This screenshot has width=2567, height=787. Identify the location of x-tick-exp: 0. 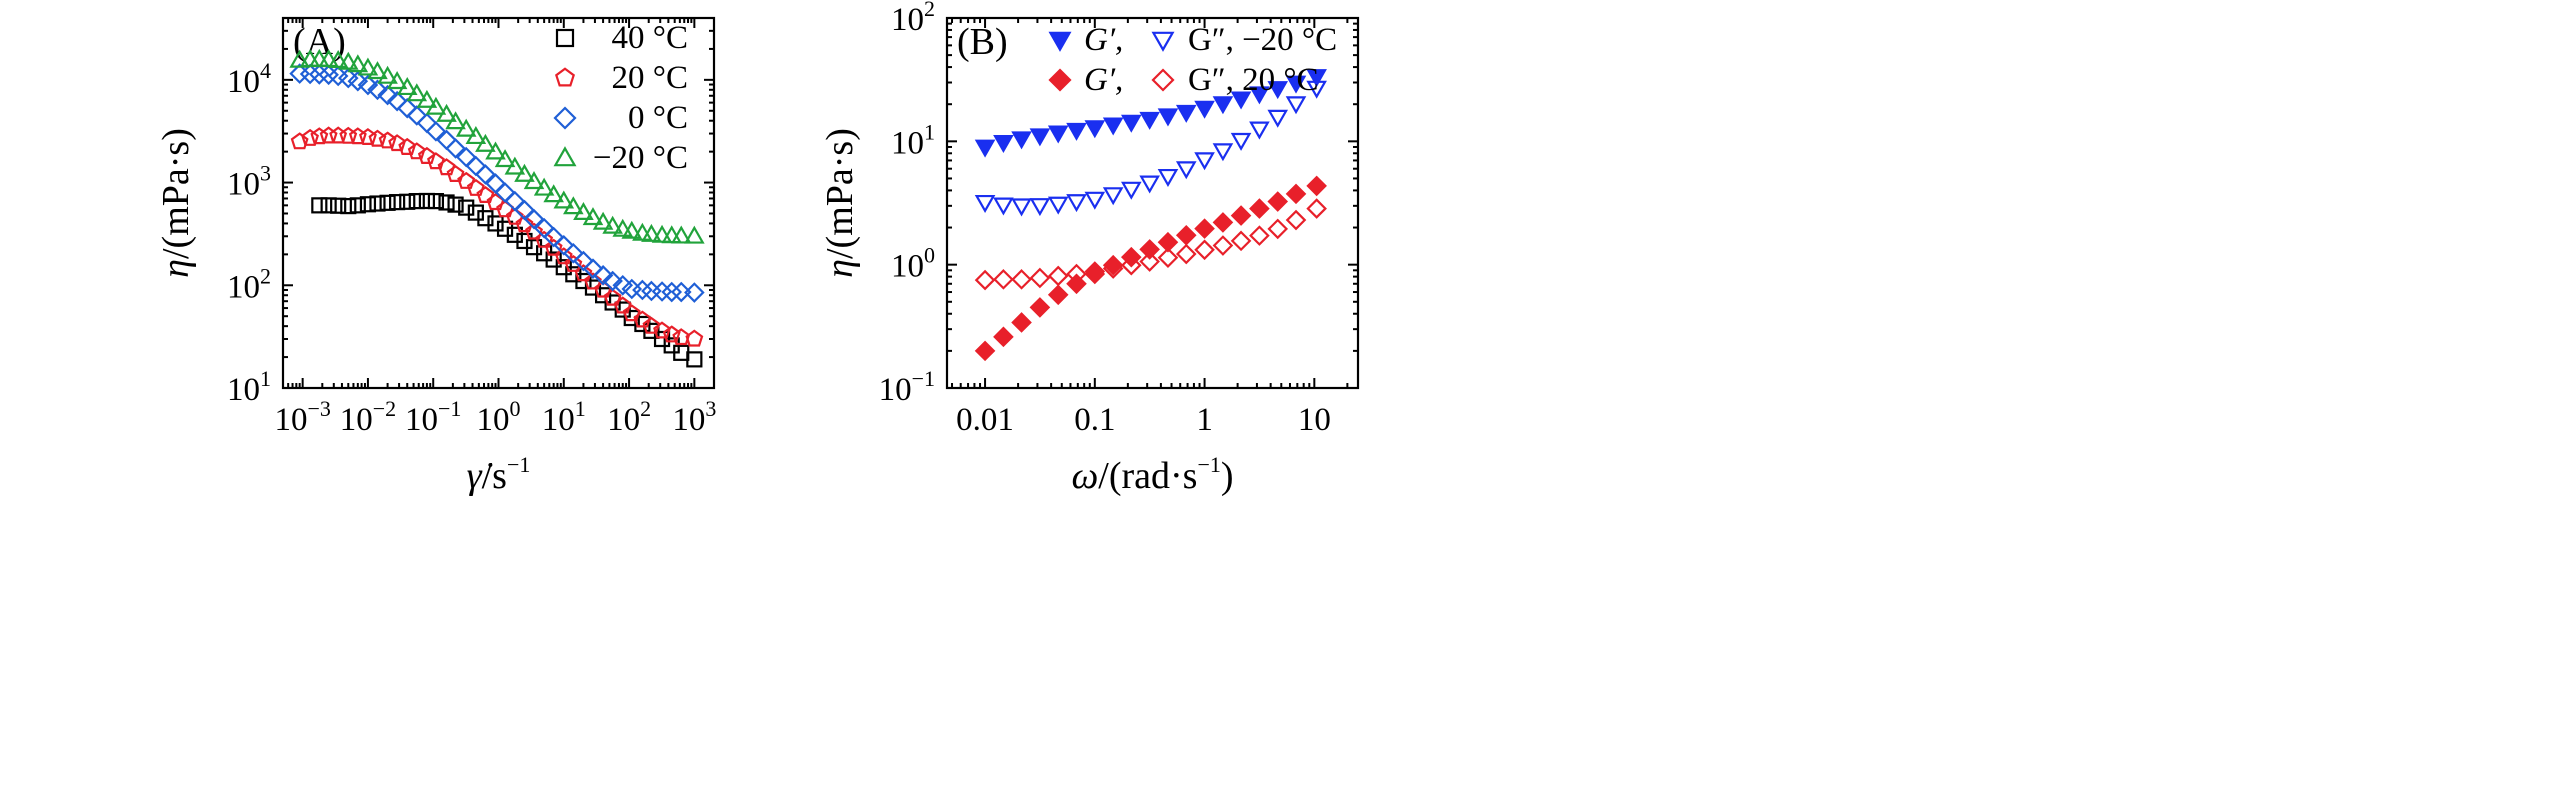
(515, 408).